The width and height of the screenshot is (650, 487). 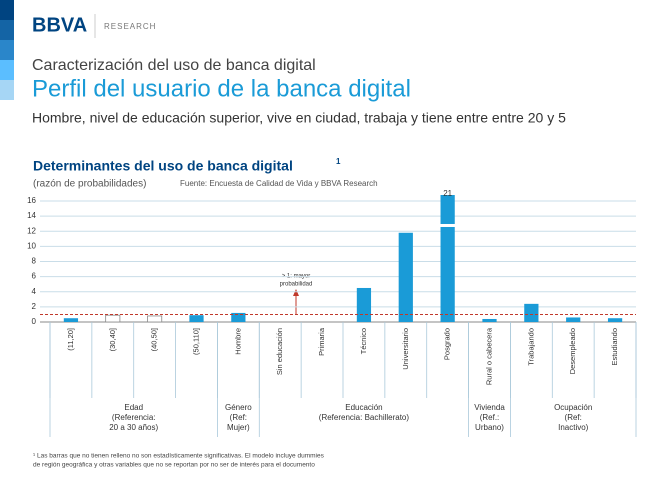 I want to click on y-tick-label: 12, so click(x=31, y=230).